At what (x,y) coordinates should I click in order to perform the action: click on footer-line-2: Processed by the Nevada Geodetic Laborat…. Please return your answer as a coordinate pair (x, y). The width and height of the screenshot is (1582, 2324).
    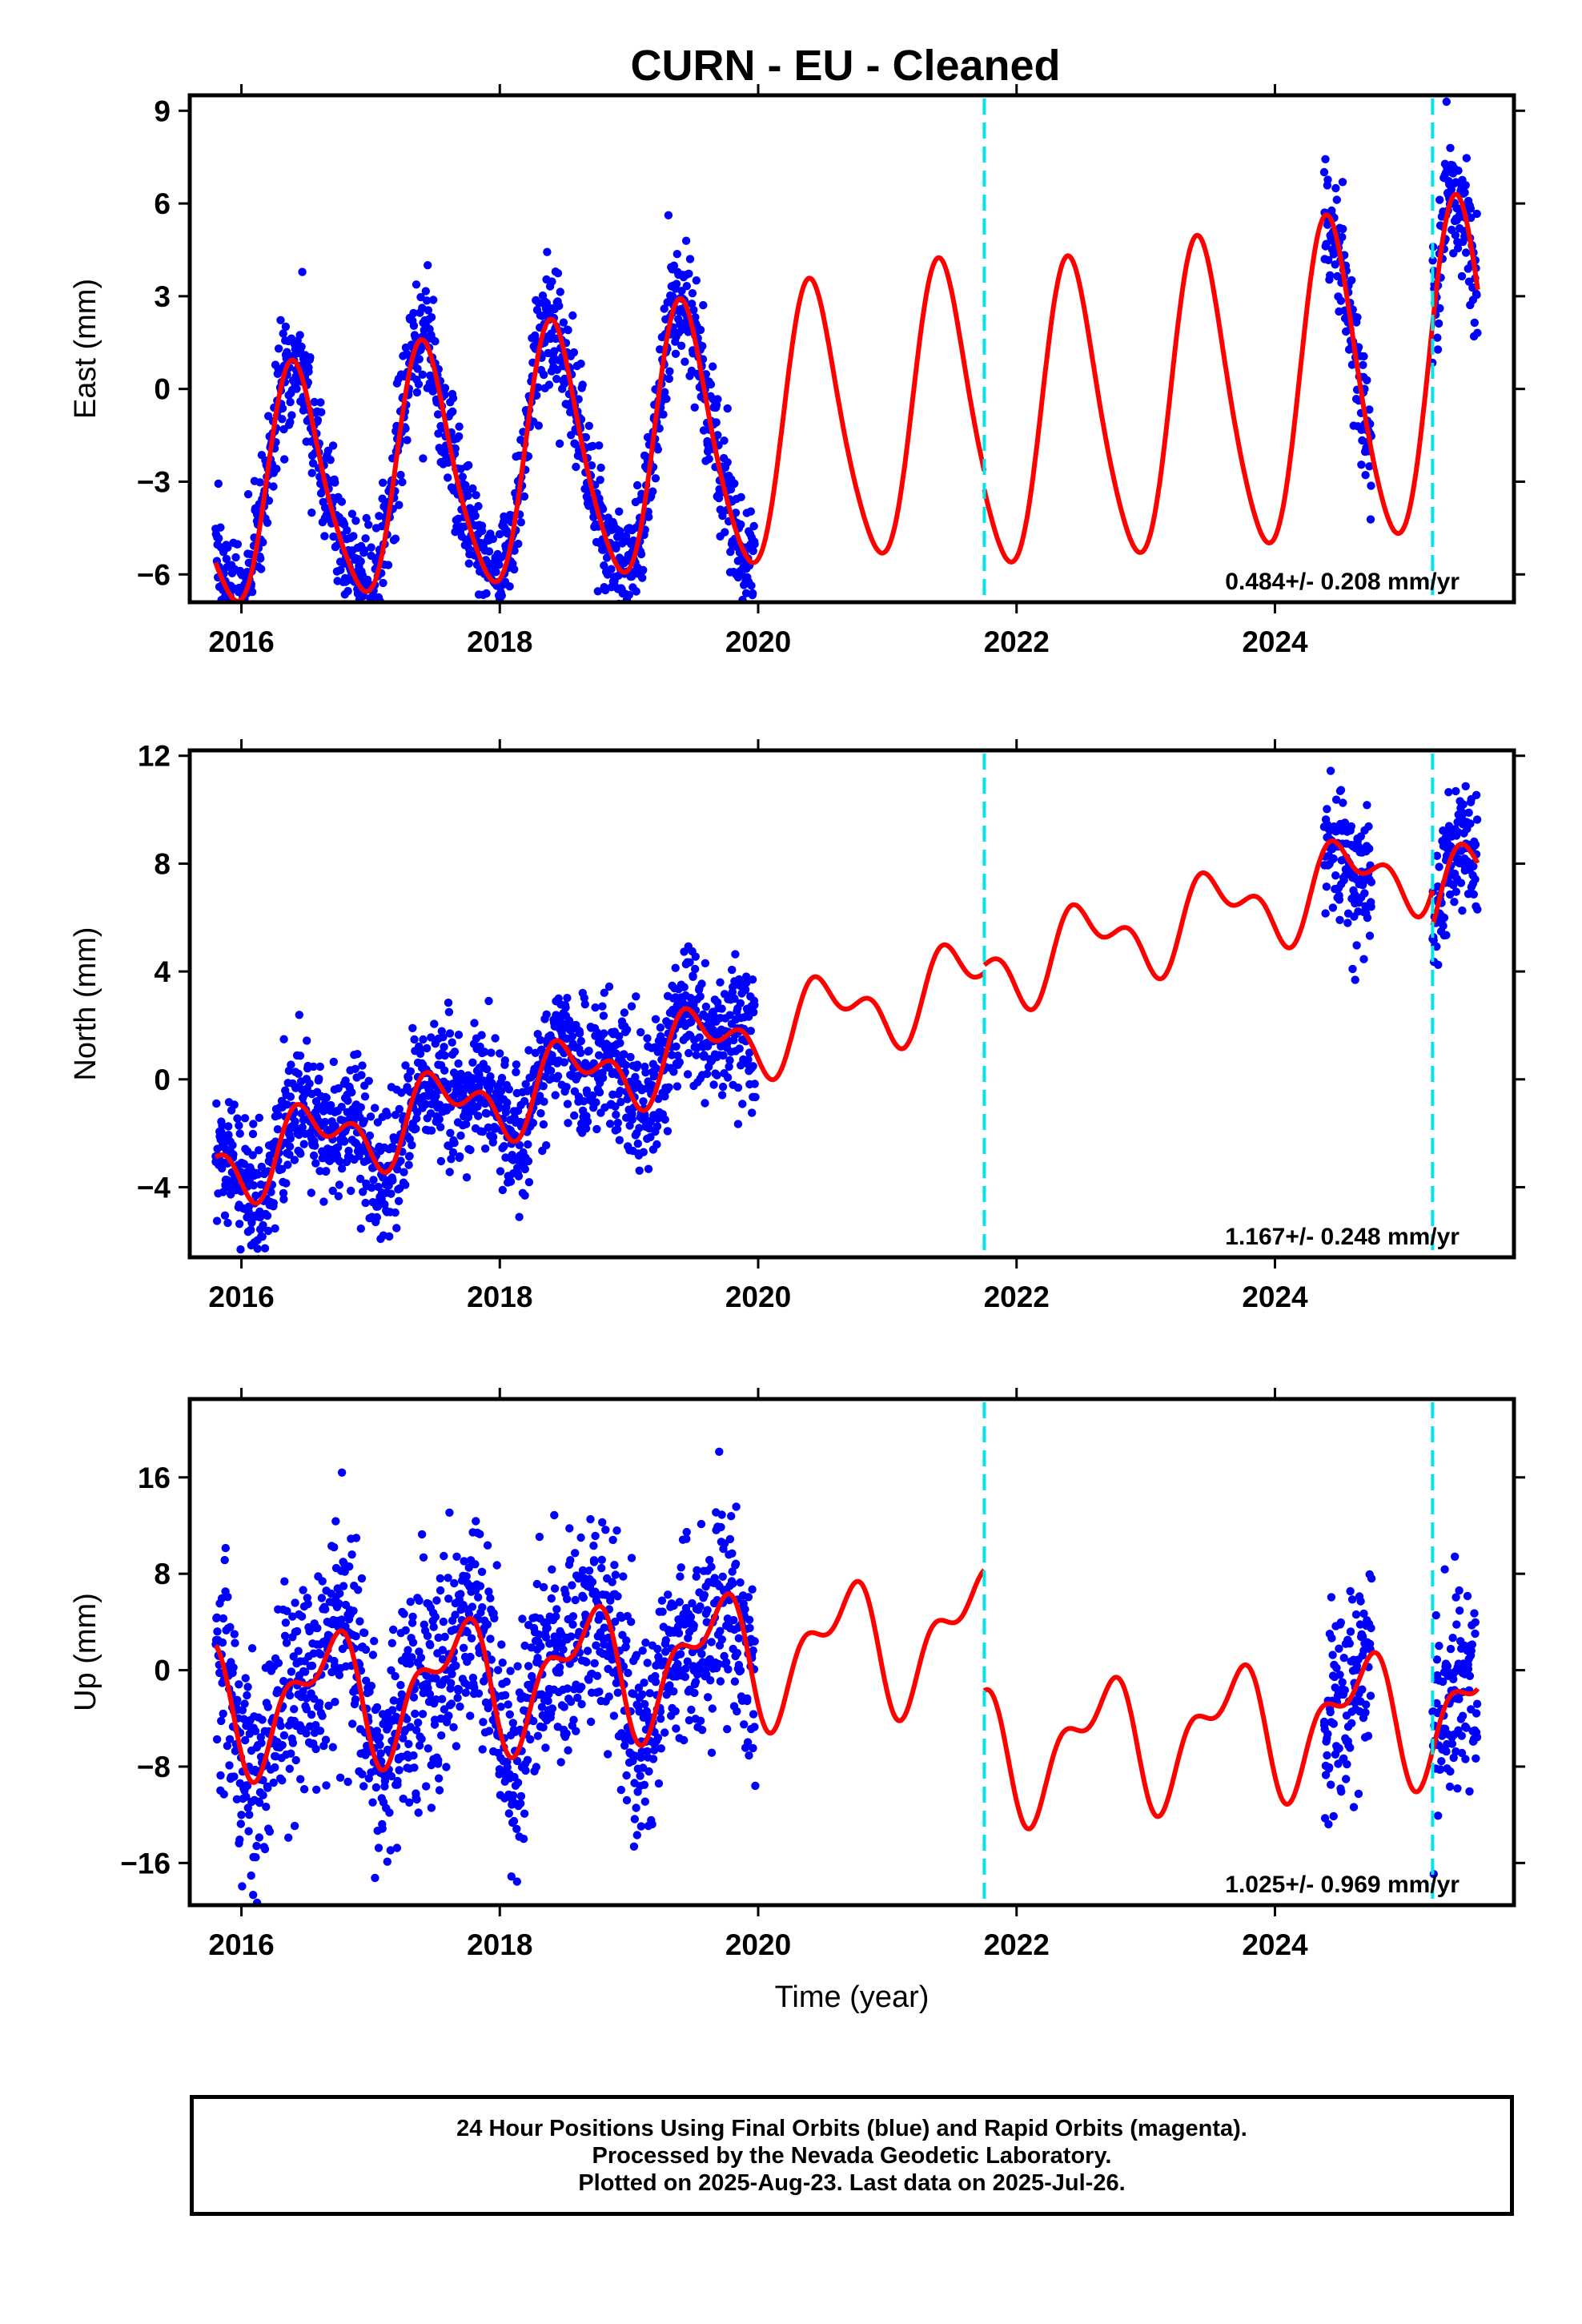
    Looking at the image, I should click on (852, 2155).